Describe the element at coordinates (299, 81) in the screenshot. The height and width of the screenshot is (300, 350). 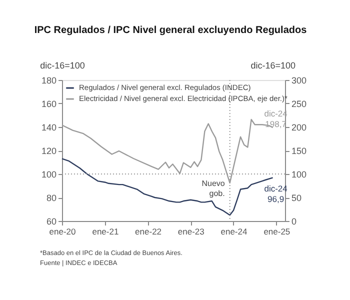
I see `y2-tick-label: 300` at that location.